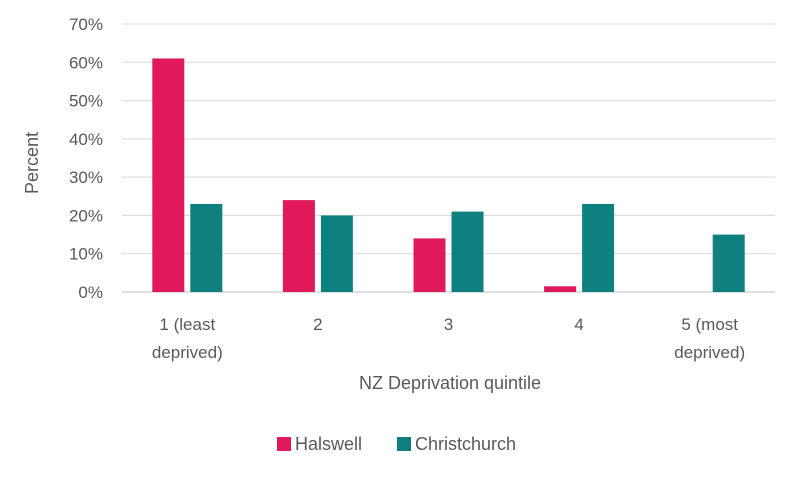 This screenshot has height=479, width=800. I want to click on legend-swatch-halswell, so click(284, 444).